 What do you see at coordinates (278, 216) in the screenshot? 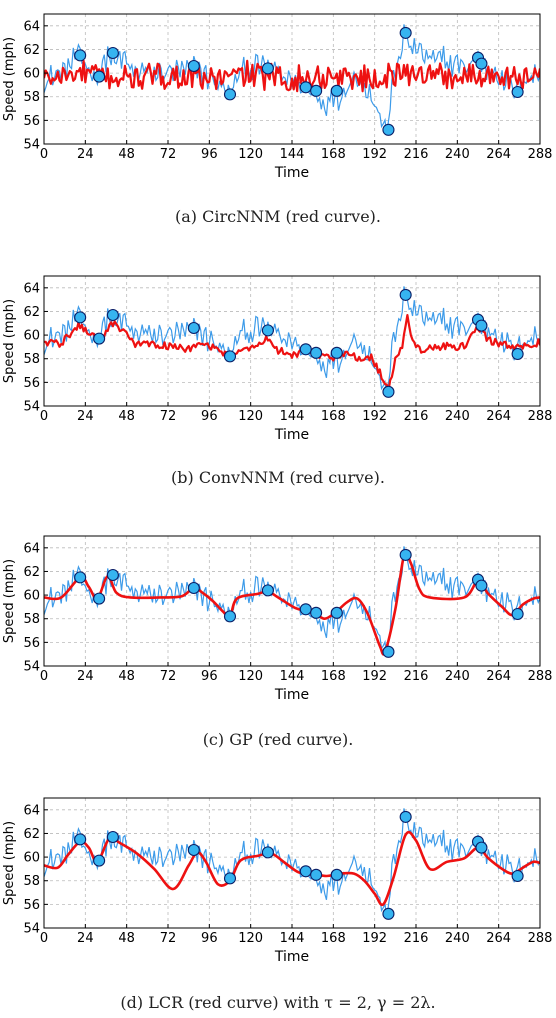
I see `figure-caption: (a) CircNNM (red curve).` at bounding box center [278, 216].